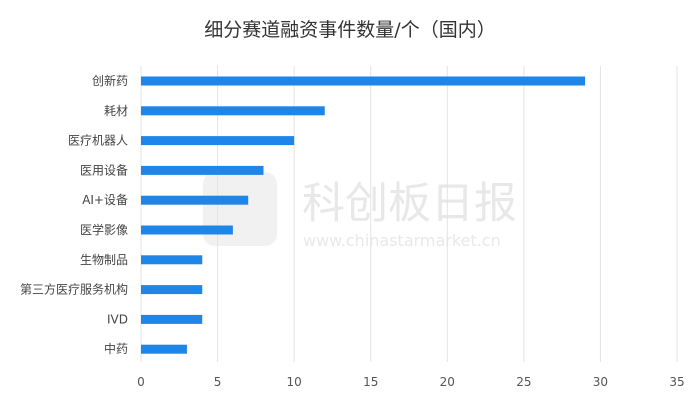 The image size is (700, 401). What do you see at coordinates (370, 382) in the screenshot?
I see `x-tick-label: 15` at bounding box center [370, 382].